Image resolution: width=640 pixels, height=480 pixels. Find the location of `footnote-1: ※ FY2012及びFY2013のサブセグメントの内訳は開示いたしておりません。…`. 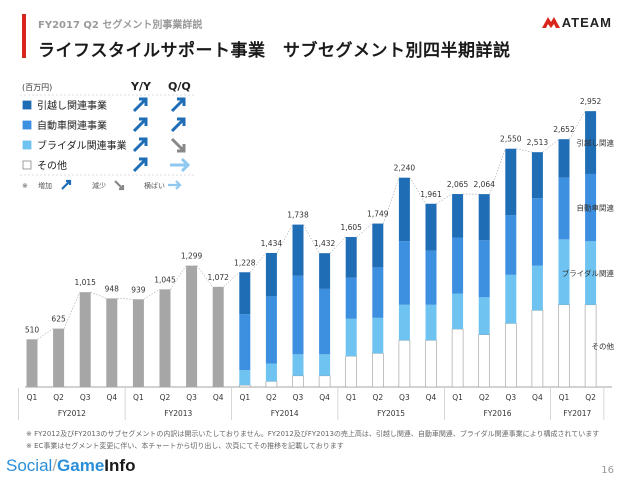

footnote-1: ※ FY2012及びFY2013のサブセグメントの内訳は開示いたしておりません。… is located at coordinates (313, 434).